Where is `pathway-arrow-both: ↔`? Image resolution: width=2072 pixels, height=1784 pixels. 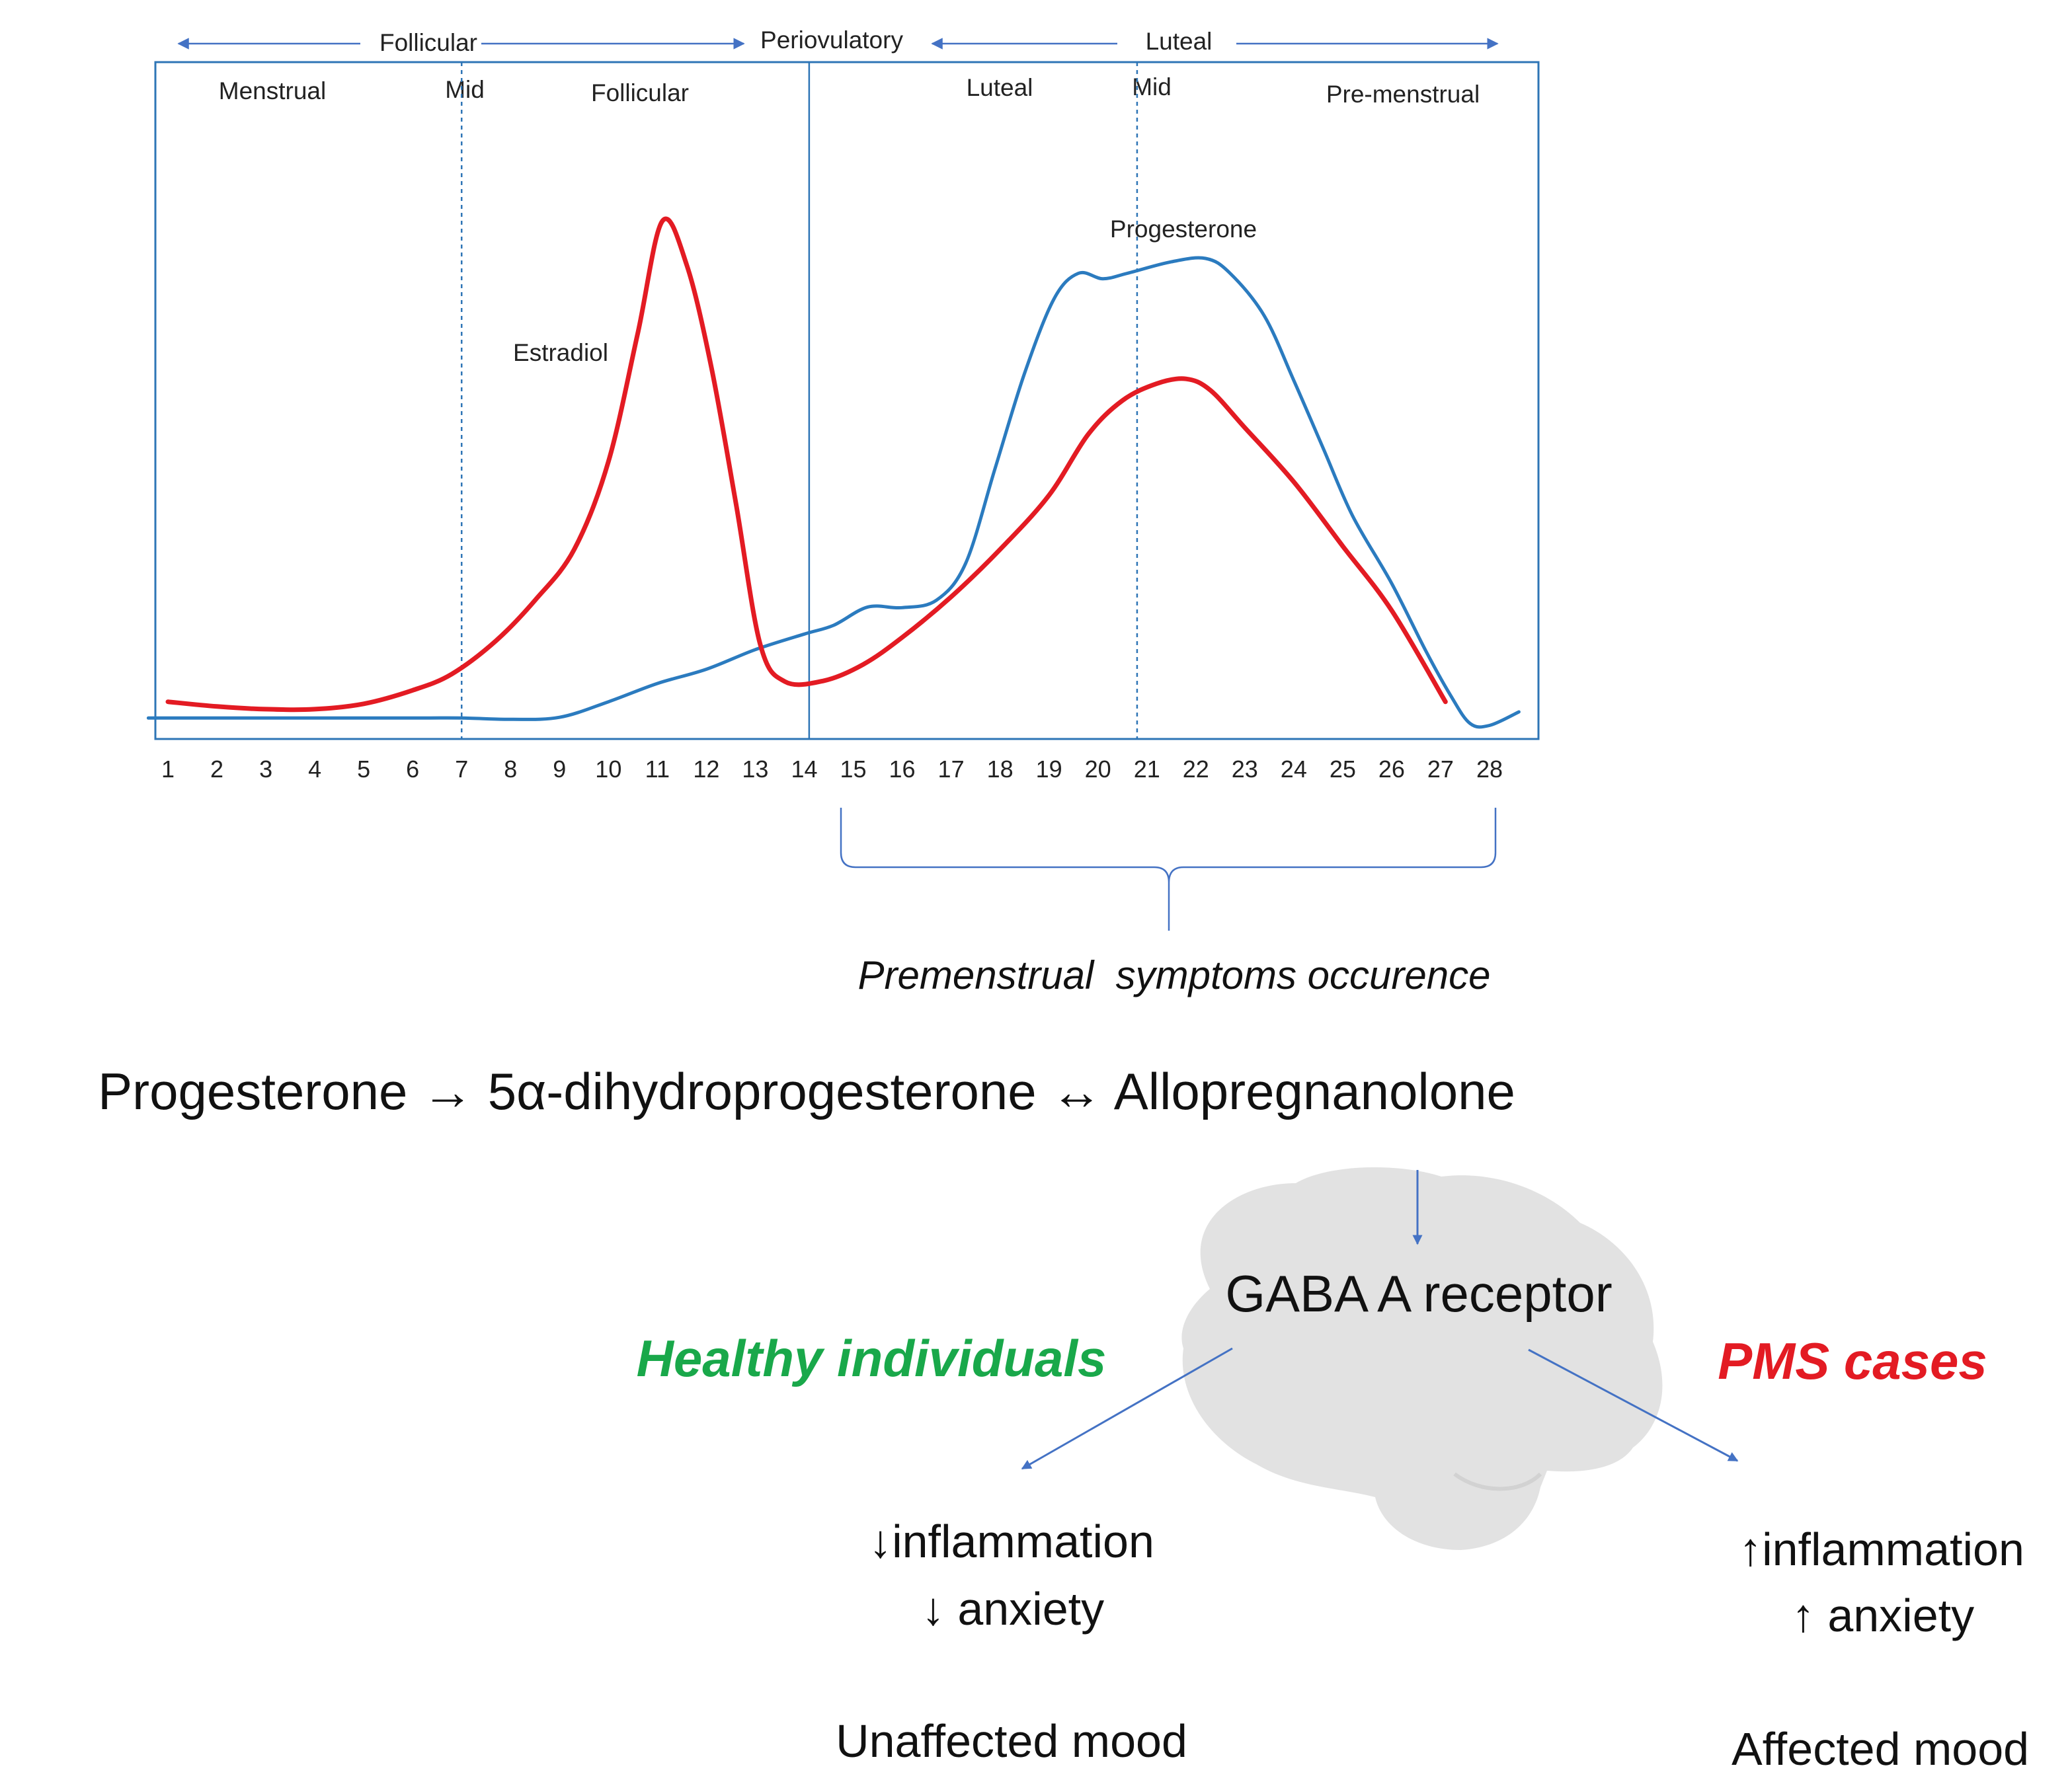
pathway-arrow-both: ↔ is located at coordinates (1076, 1091).